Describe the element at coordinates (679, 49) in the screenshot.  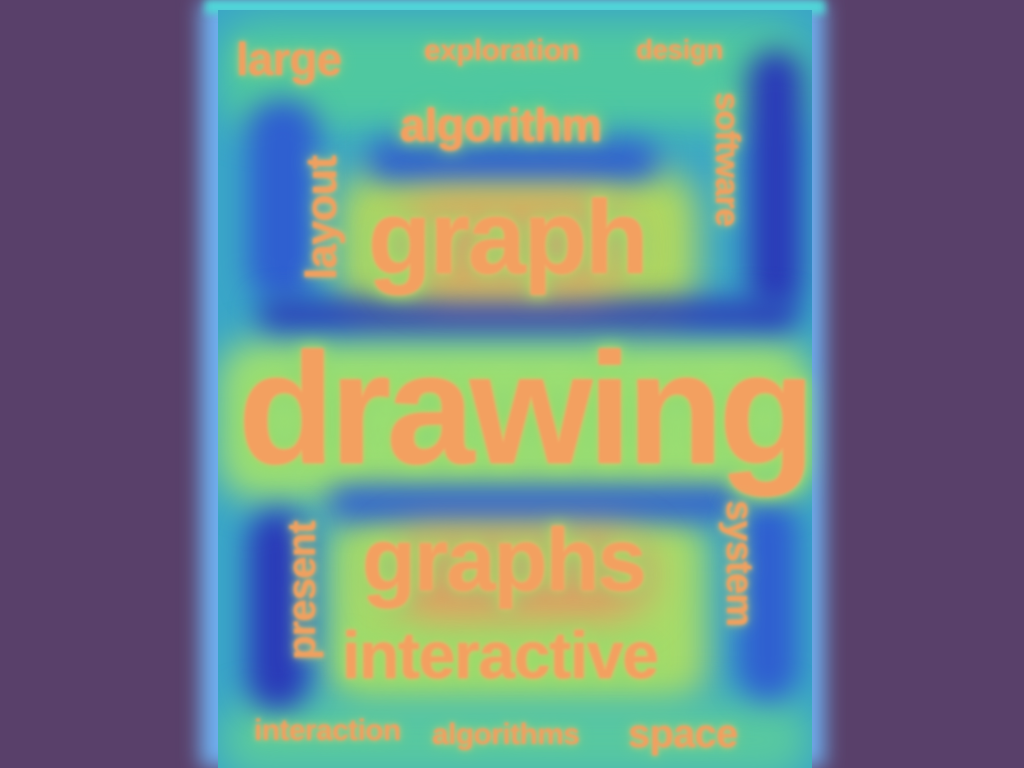
I see `word-design: design` at that location.